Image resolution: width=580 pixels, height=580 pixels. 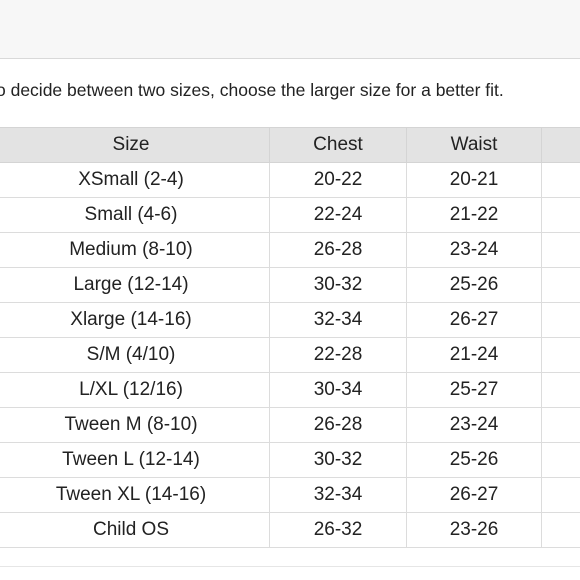 What do you see at coordinates (338, 215) in the screenshot?
I see `cell-chest: 22-24` at bounding box center [338, 215].